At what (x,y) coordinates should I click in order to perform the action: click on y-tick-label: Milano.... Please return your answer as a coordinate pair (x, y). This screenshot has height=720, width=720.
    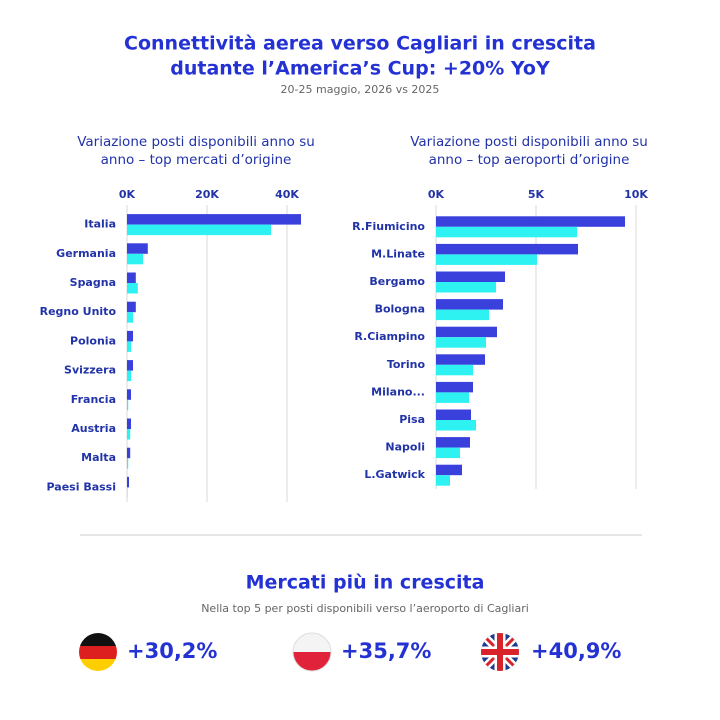
    Looking at the image, I should click on (398, 391).